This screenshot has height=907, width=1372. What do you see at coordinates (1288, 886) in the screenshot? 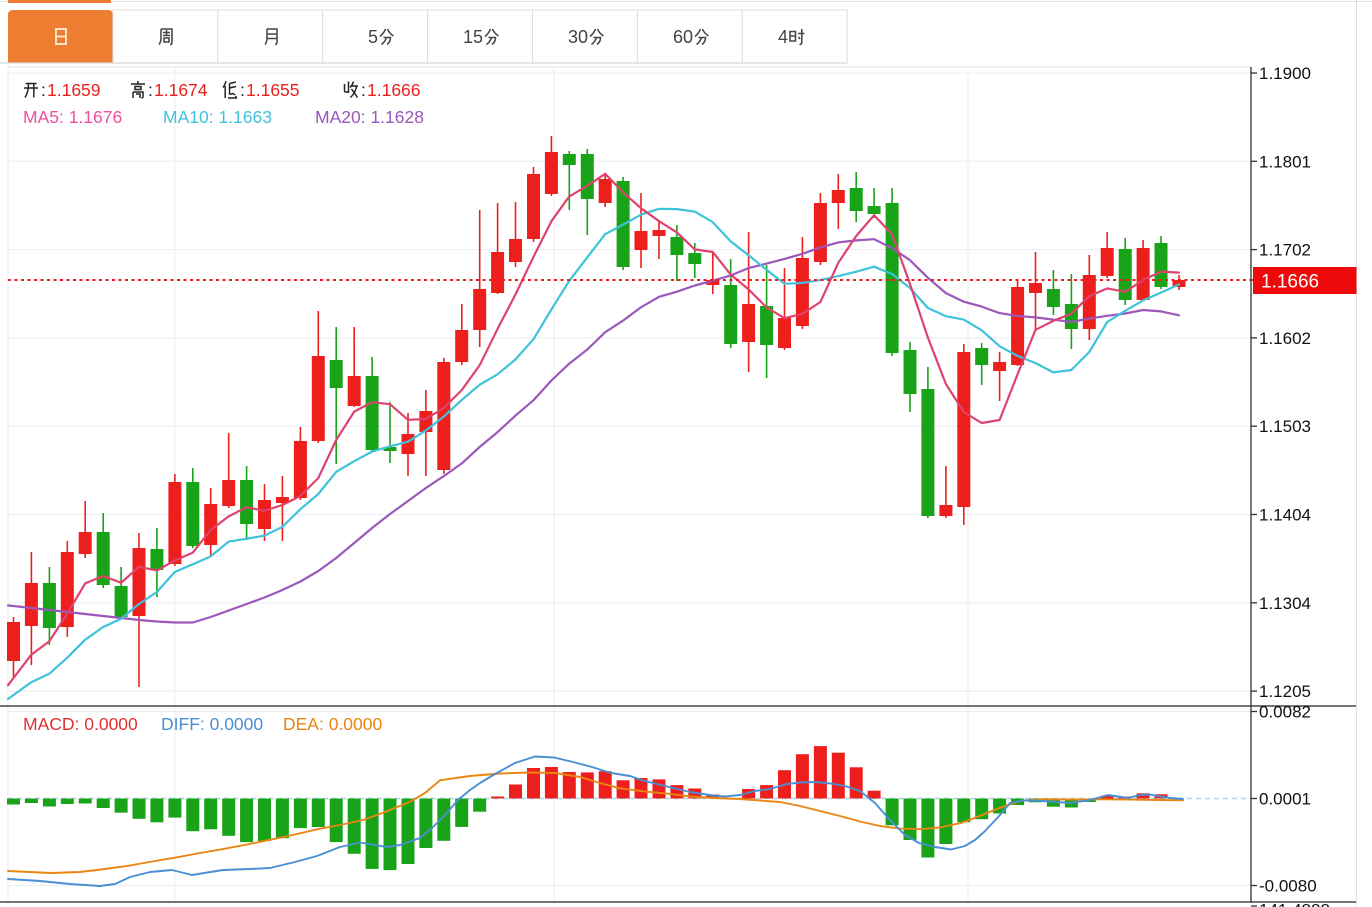
I see `svg-text: -0.0080` at bounding box center [1288, 886].